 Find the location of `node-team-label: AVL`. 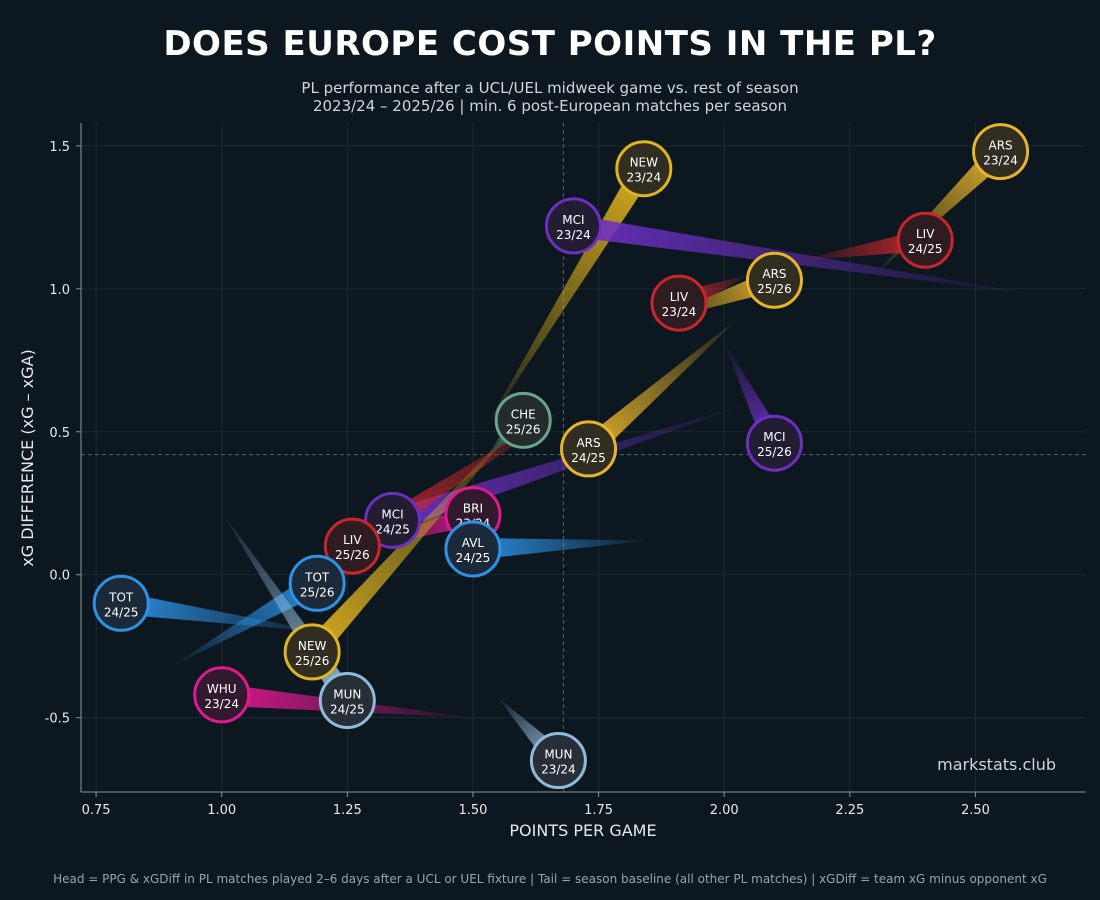

node-team-label: AVL is located at coordinates (473, 543).